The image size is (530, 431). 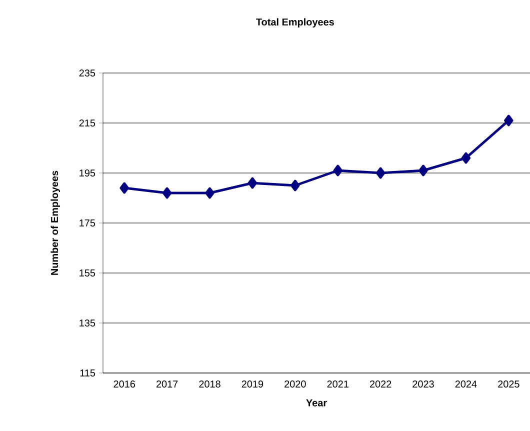 What do you see at coordinates (466, 384) in the screenshot?
I see `x-tick-label: 2024` at bounding box center [466, 384].